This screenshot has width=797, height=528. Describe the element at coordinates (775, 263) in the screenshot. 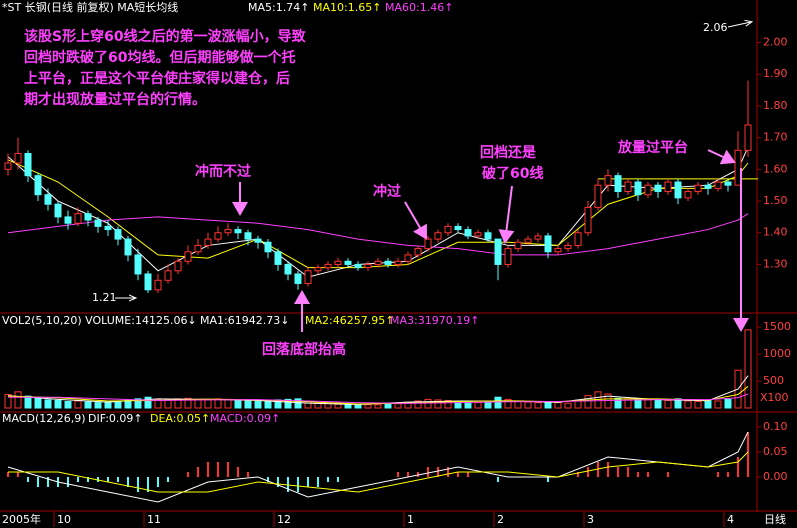

I see `y-tick-label: 1.30` at that location.